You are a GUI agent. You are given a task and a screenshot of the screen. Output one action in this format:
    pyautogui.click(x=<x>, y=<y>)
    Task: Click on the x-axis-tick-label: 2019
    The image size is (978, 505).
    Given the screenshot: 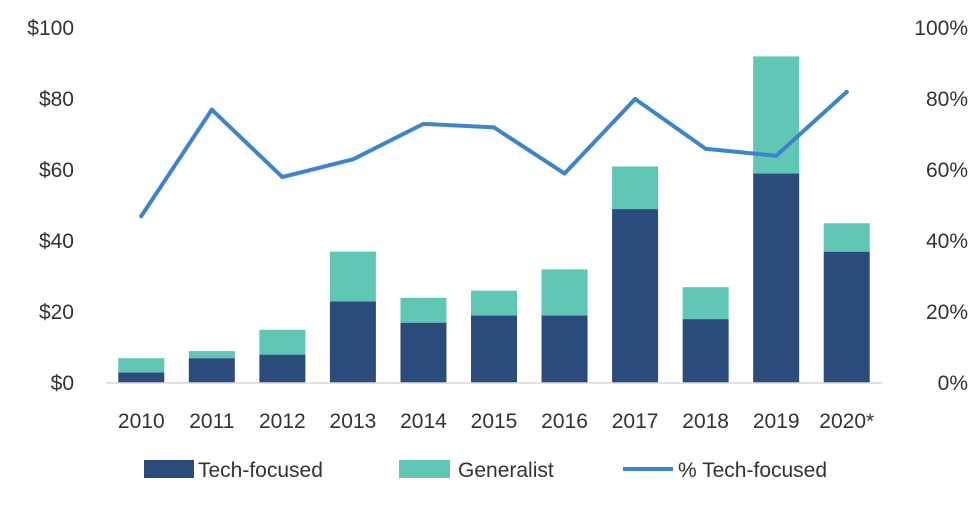 What is the action you would take?
    pyautogui.click(x=776, y=421)
    